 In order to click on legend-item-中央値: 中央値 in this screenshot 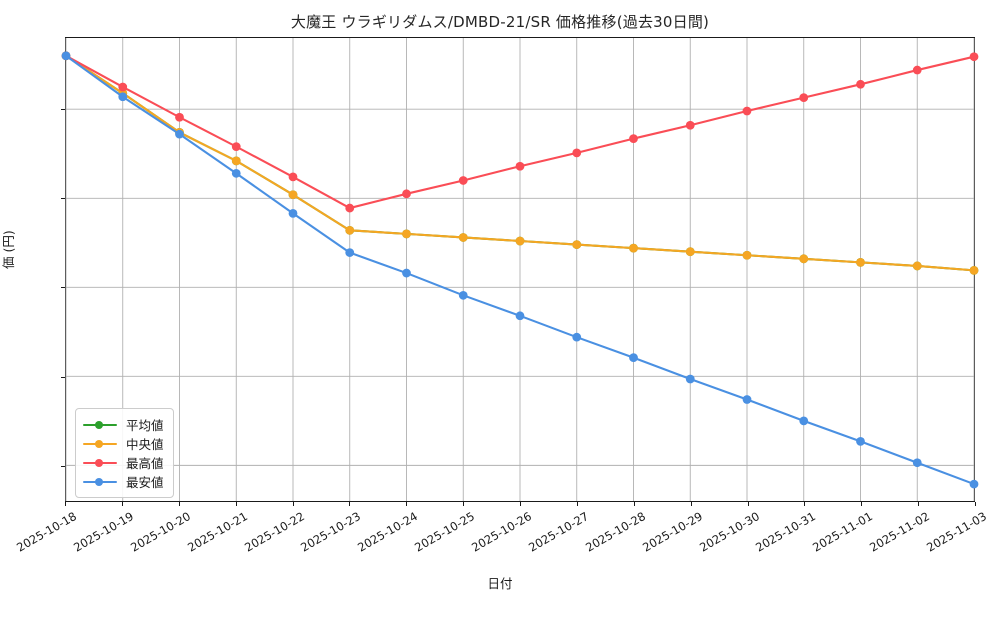, I will do `click(123, 443)`.